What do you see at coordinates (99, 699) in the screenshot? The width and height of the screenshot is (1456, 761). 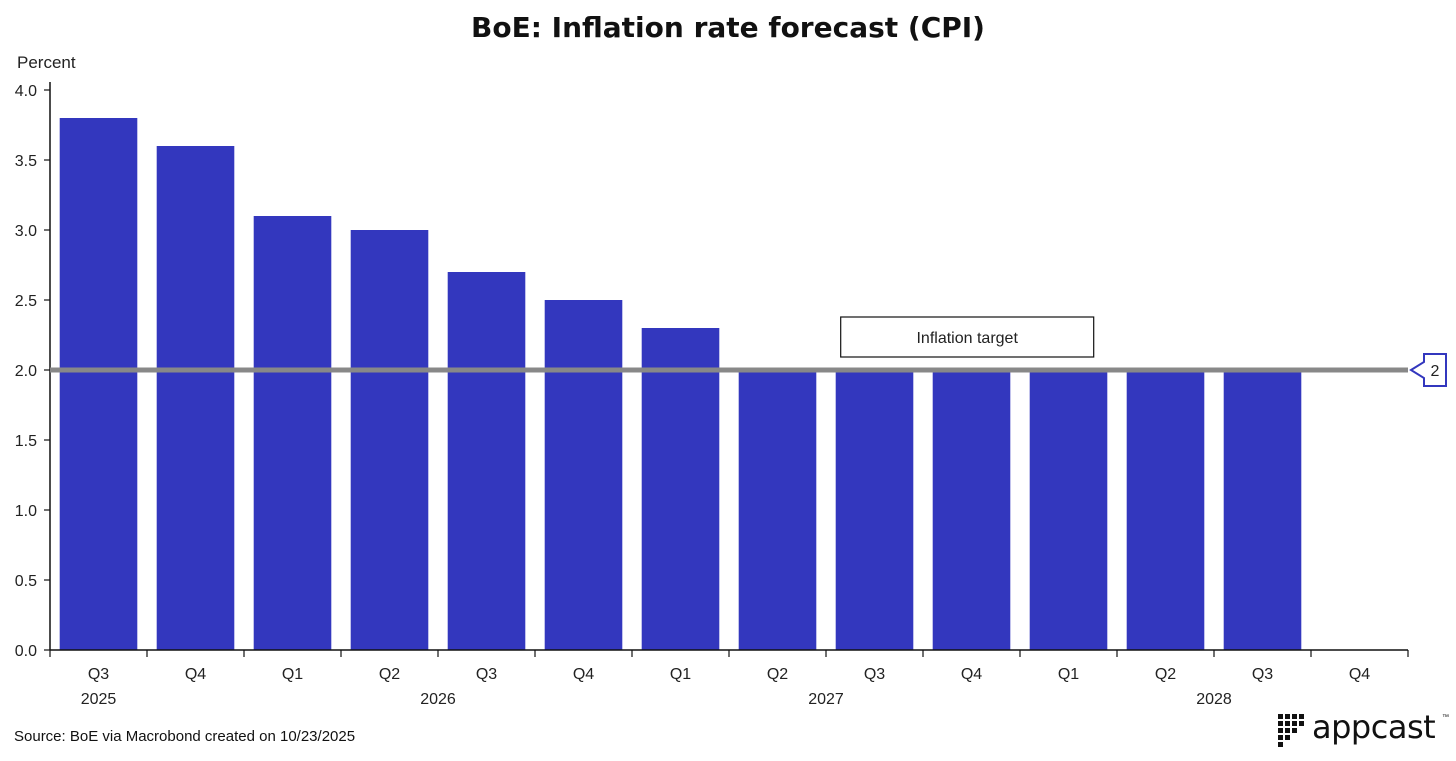 I see `x-year-label: 2025` at bounding box center [99, 699].